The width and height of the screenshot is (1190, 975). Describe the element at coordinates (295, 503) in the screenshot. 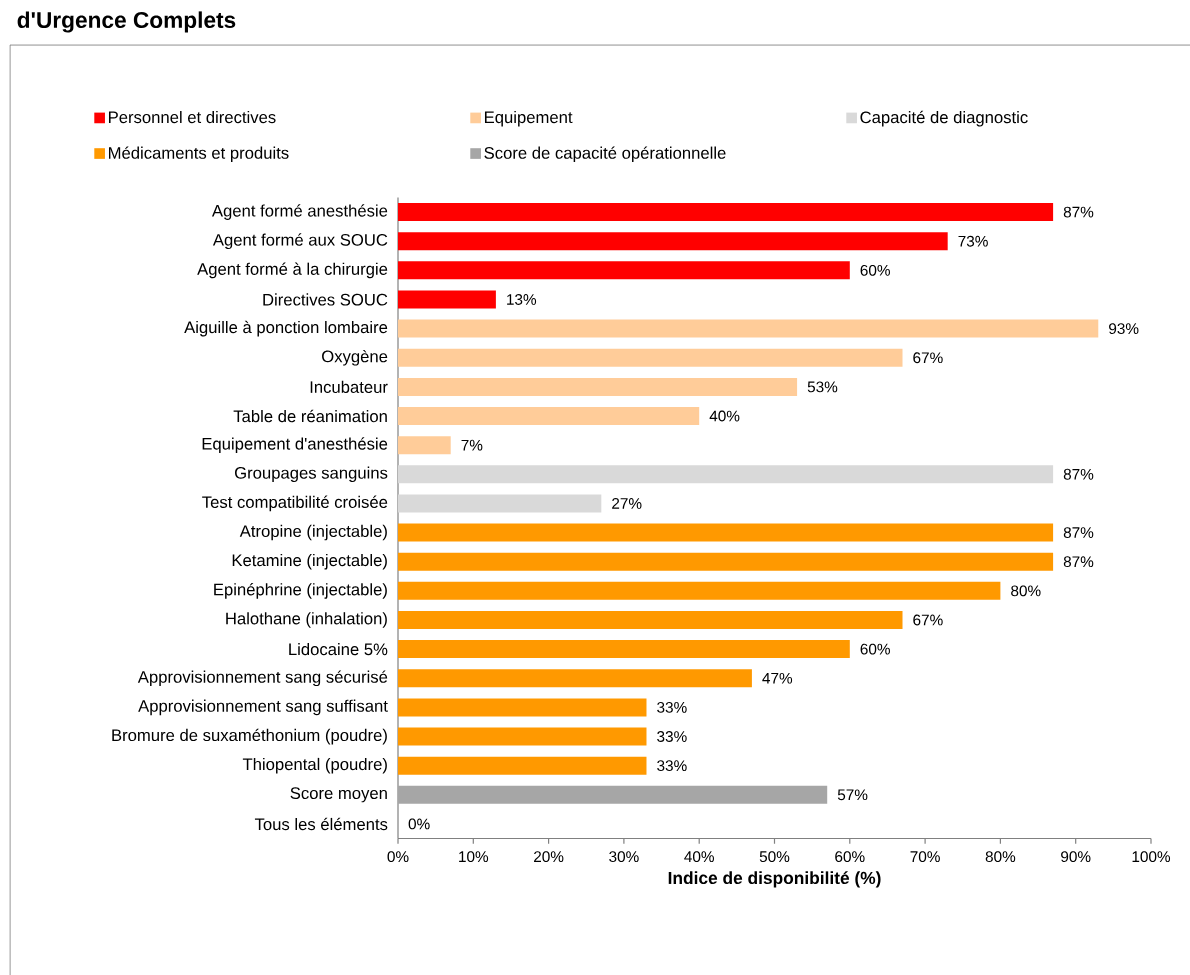

I see `y-tick-label: Test compatibilité croisée` at that location.